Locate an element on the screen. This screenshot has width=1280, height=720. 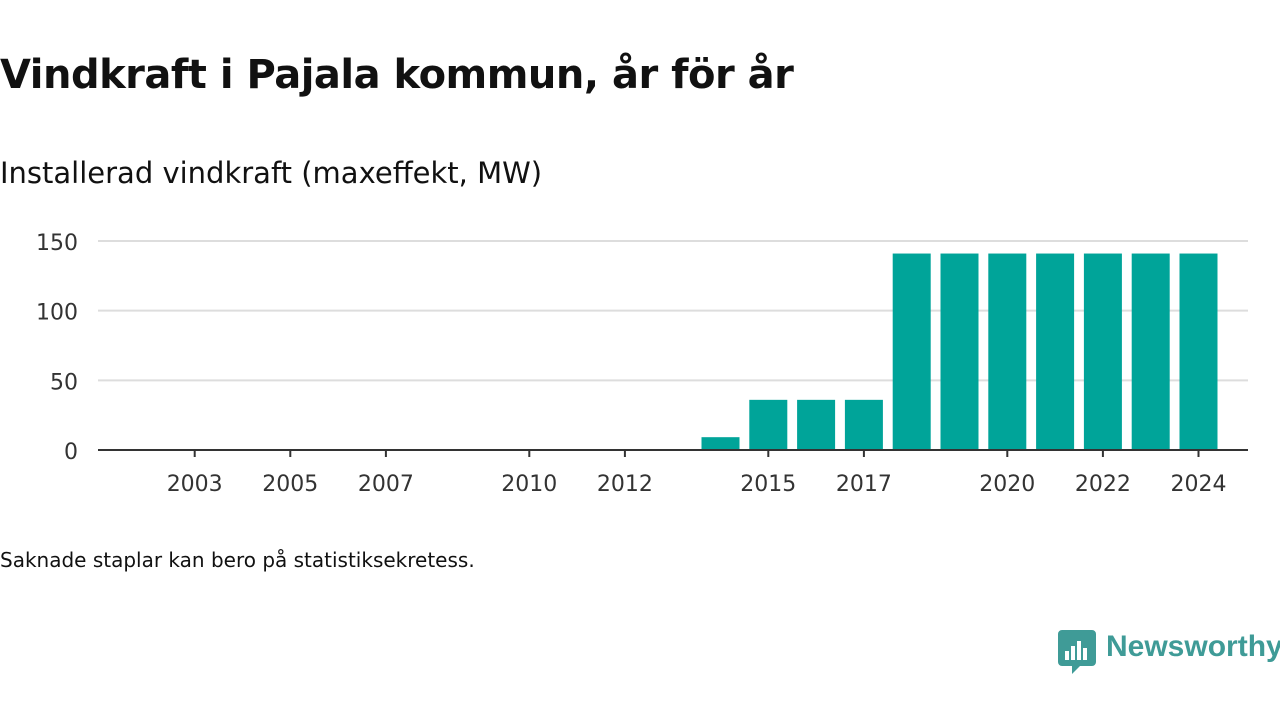
bar-2023 is located at coordinates (1150, 351).